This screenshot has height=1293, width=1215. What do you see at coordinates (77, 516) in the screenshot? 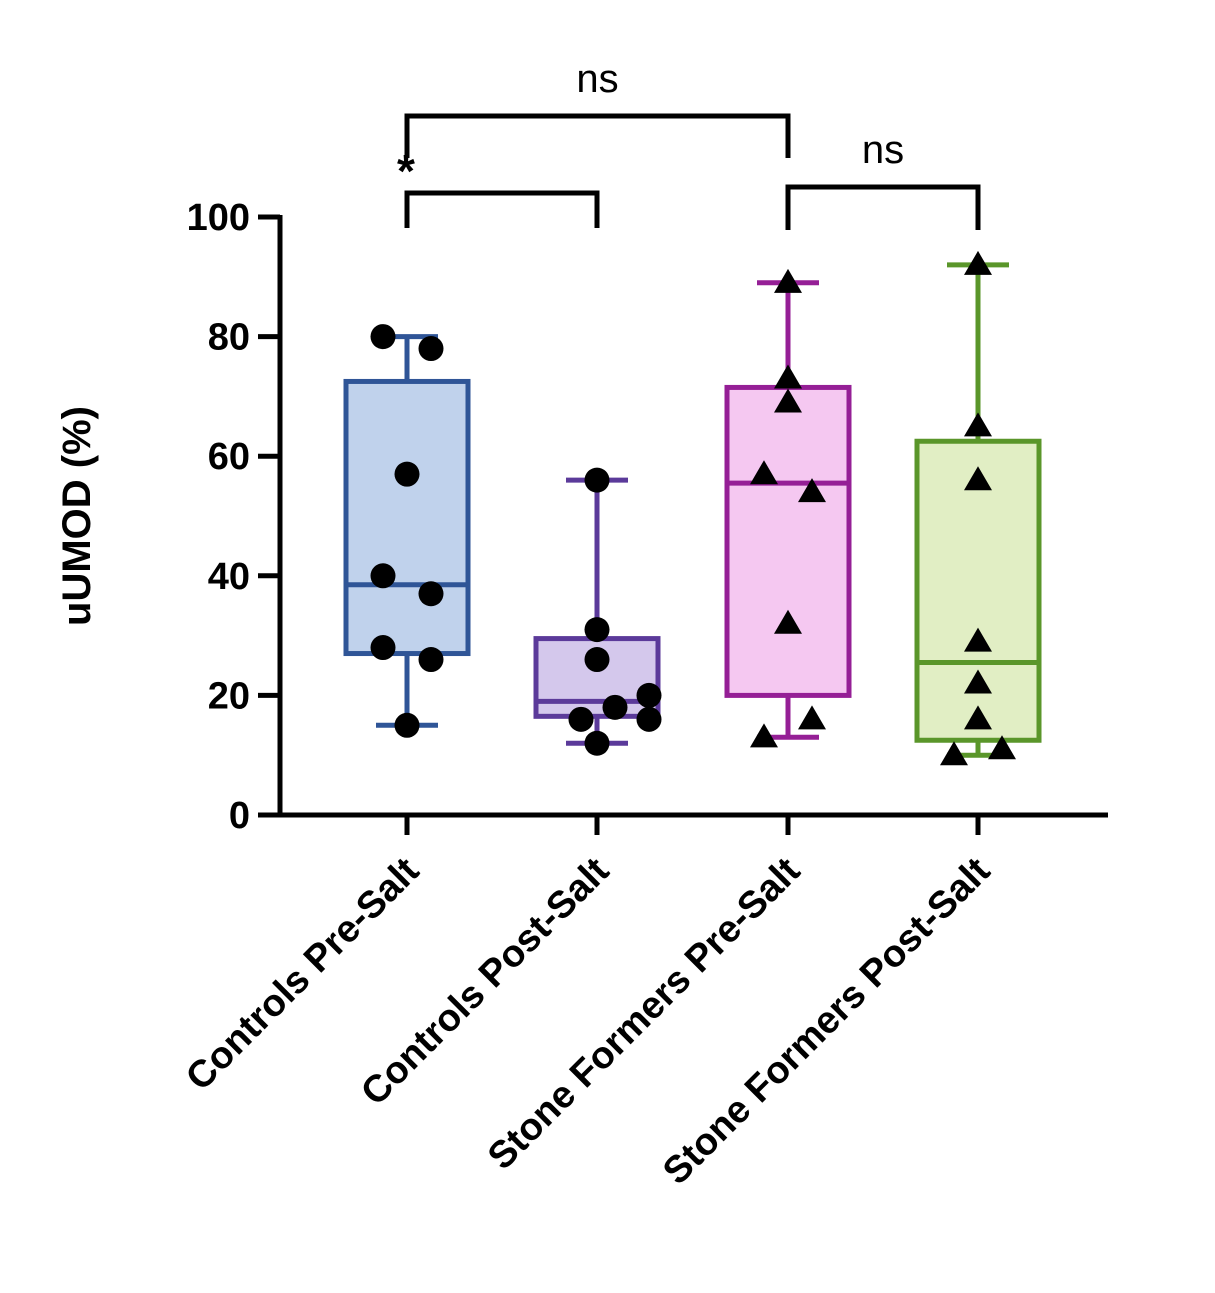
I see `y-axis-label: uUMOD (%)` at bounding box center [77, 516].